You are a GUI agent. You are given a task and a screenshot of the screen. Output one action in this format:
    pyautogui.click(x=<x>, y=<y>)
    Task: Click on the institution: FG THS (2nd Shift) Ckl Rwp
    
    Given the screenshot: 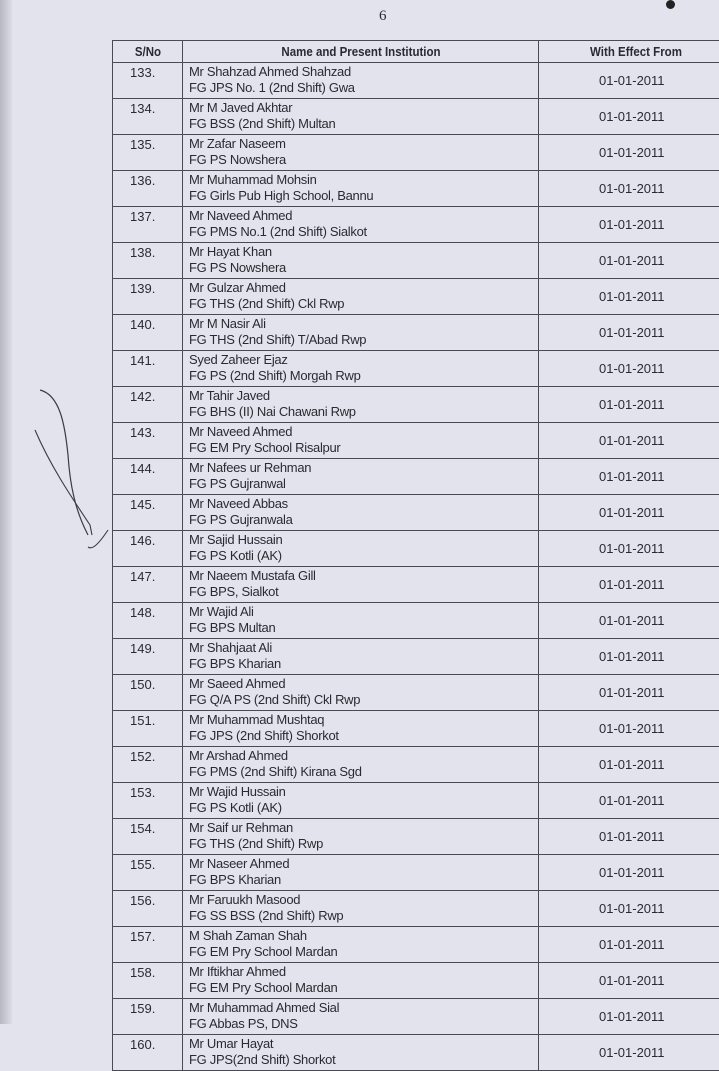 What is the action you would take?
    pyautogui.click(x=363, y=304)
    